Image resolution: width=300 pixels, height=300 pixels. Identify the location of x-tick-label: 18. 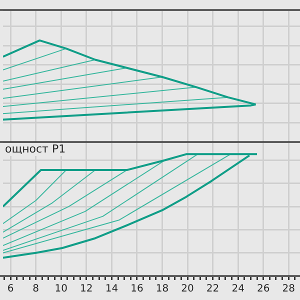
(162, 289).